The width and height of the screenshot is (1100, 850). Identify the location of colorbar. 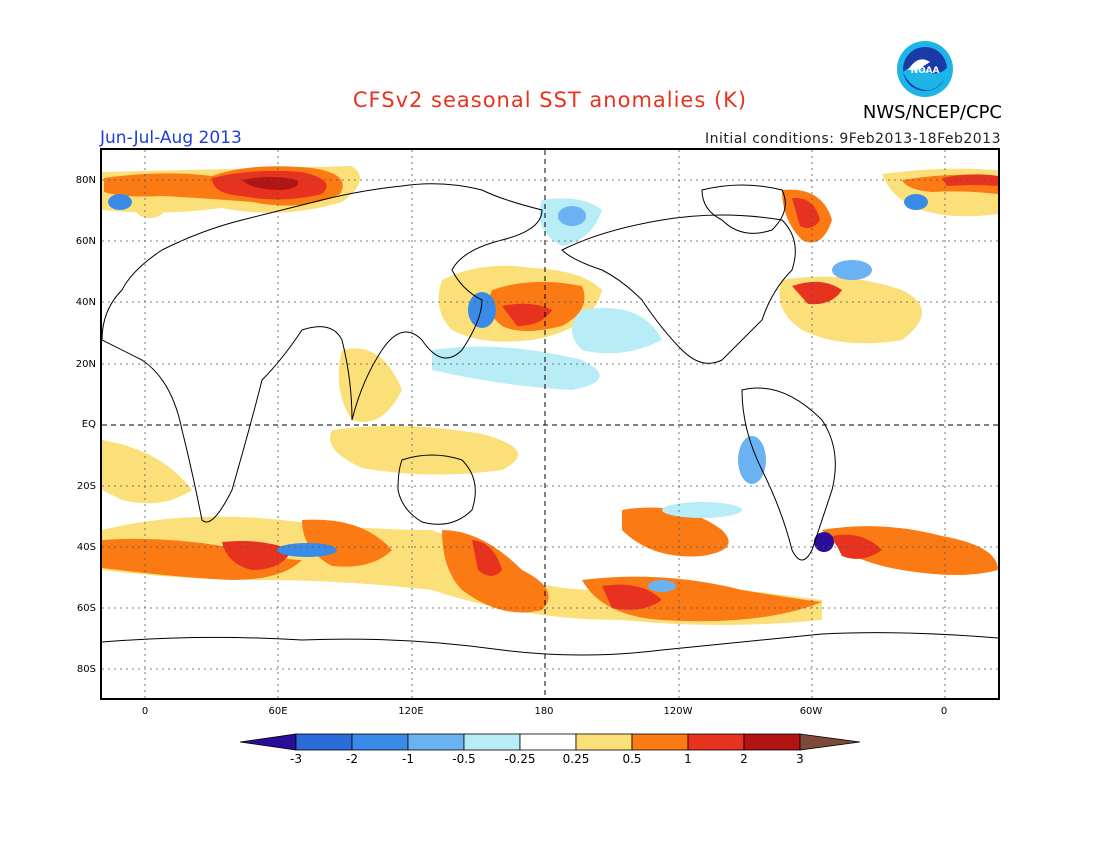
(550, 742).